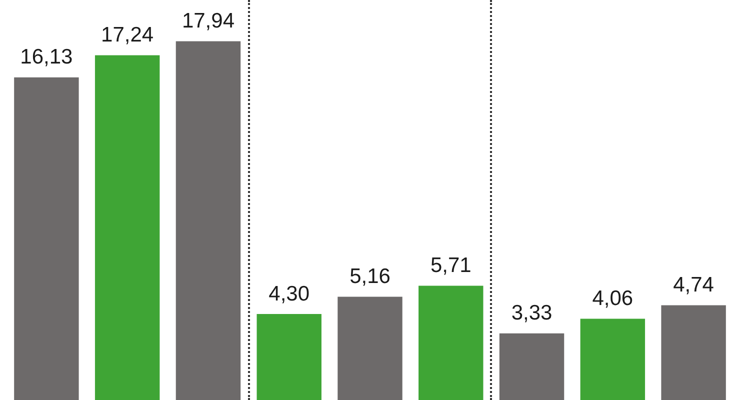  I want to click on data-label: 4,06, so click(613, 298).